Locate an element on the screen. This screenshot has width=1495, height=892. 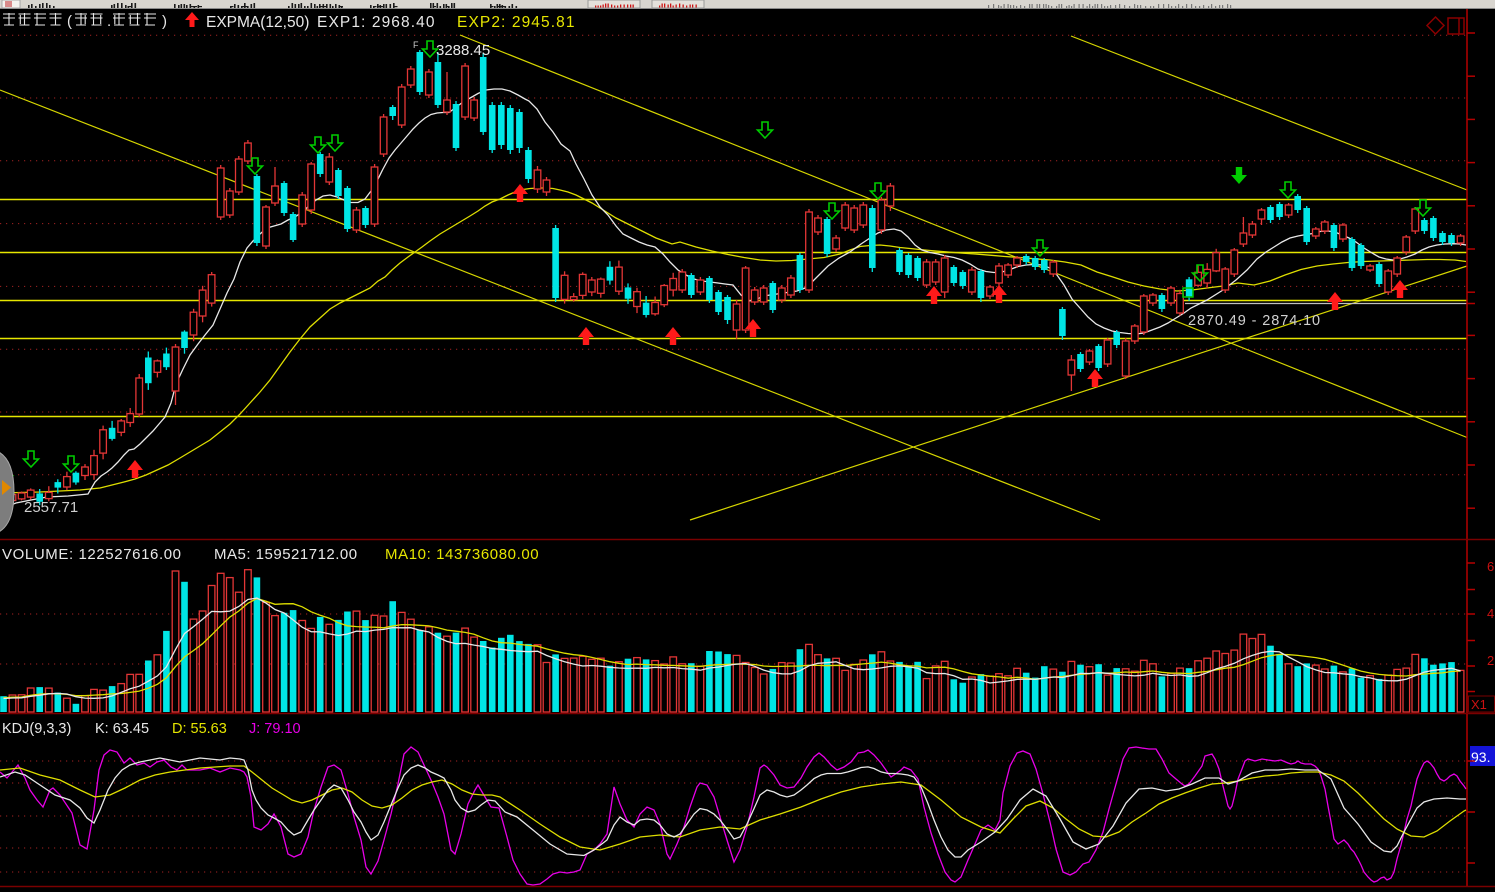
svg-text: 3288.45 is located at coordinates (463, 50).